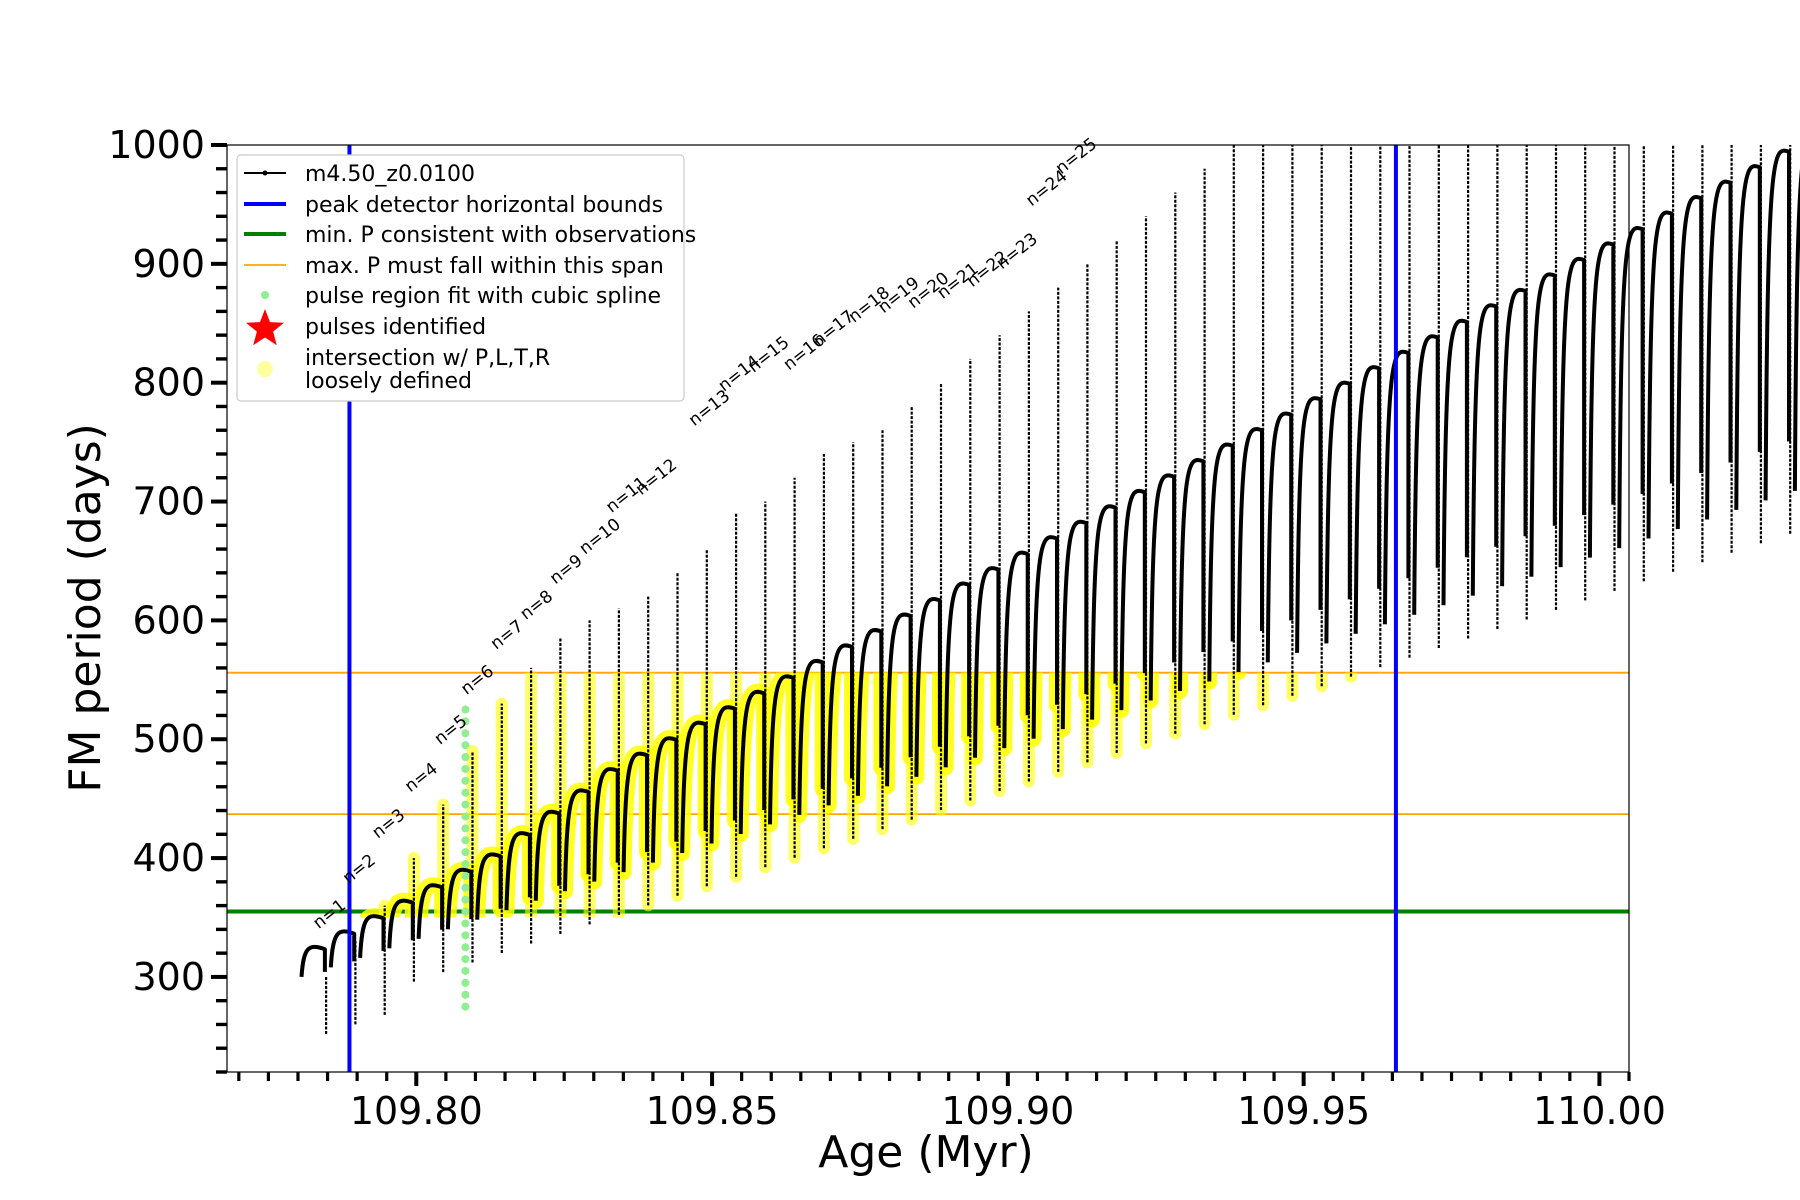 The image size is (1800, 1200). I want to click on legend-label: loosely defined, so click(388, 381).